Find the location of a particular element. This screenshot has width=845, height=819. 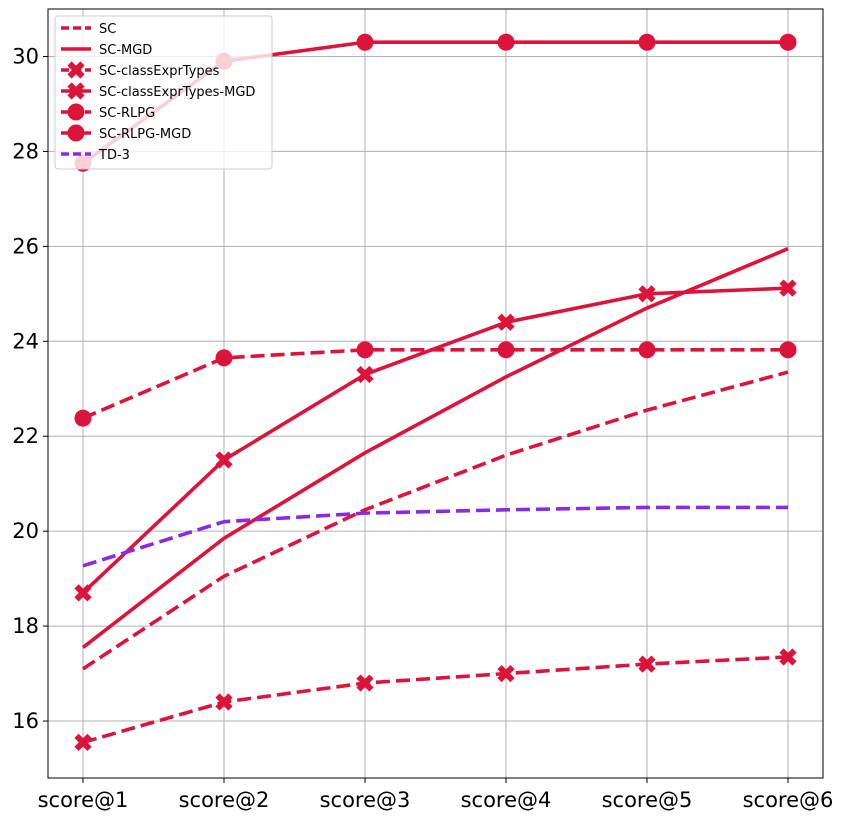

y-tick-label: 18 is located at coordinates (25, 626).